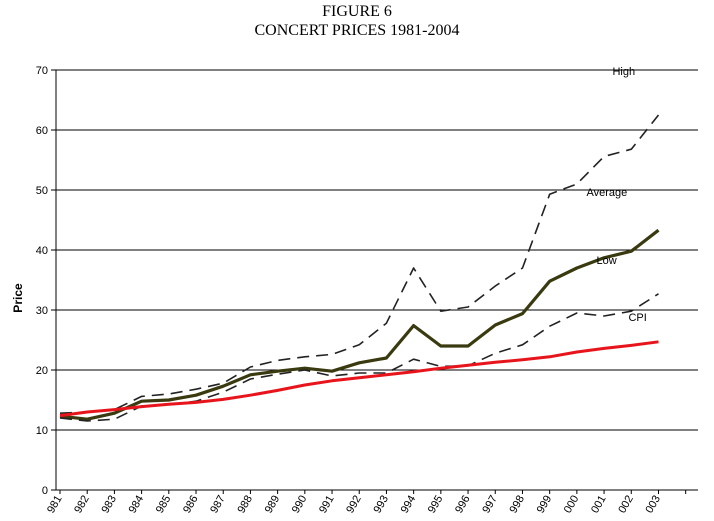 This screenshot has width=714, height=521. I want to click on x-tick-label: 990, so click(300, 505).